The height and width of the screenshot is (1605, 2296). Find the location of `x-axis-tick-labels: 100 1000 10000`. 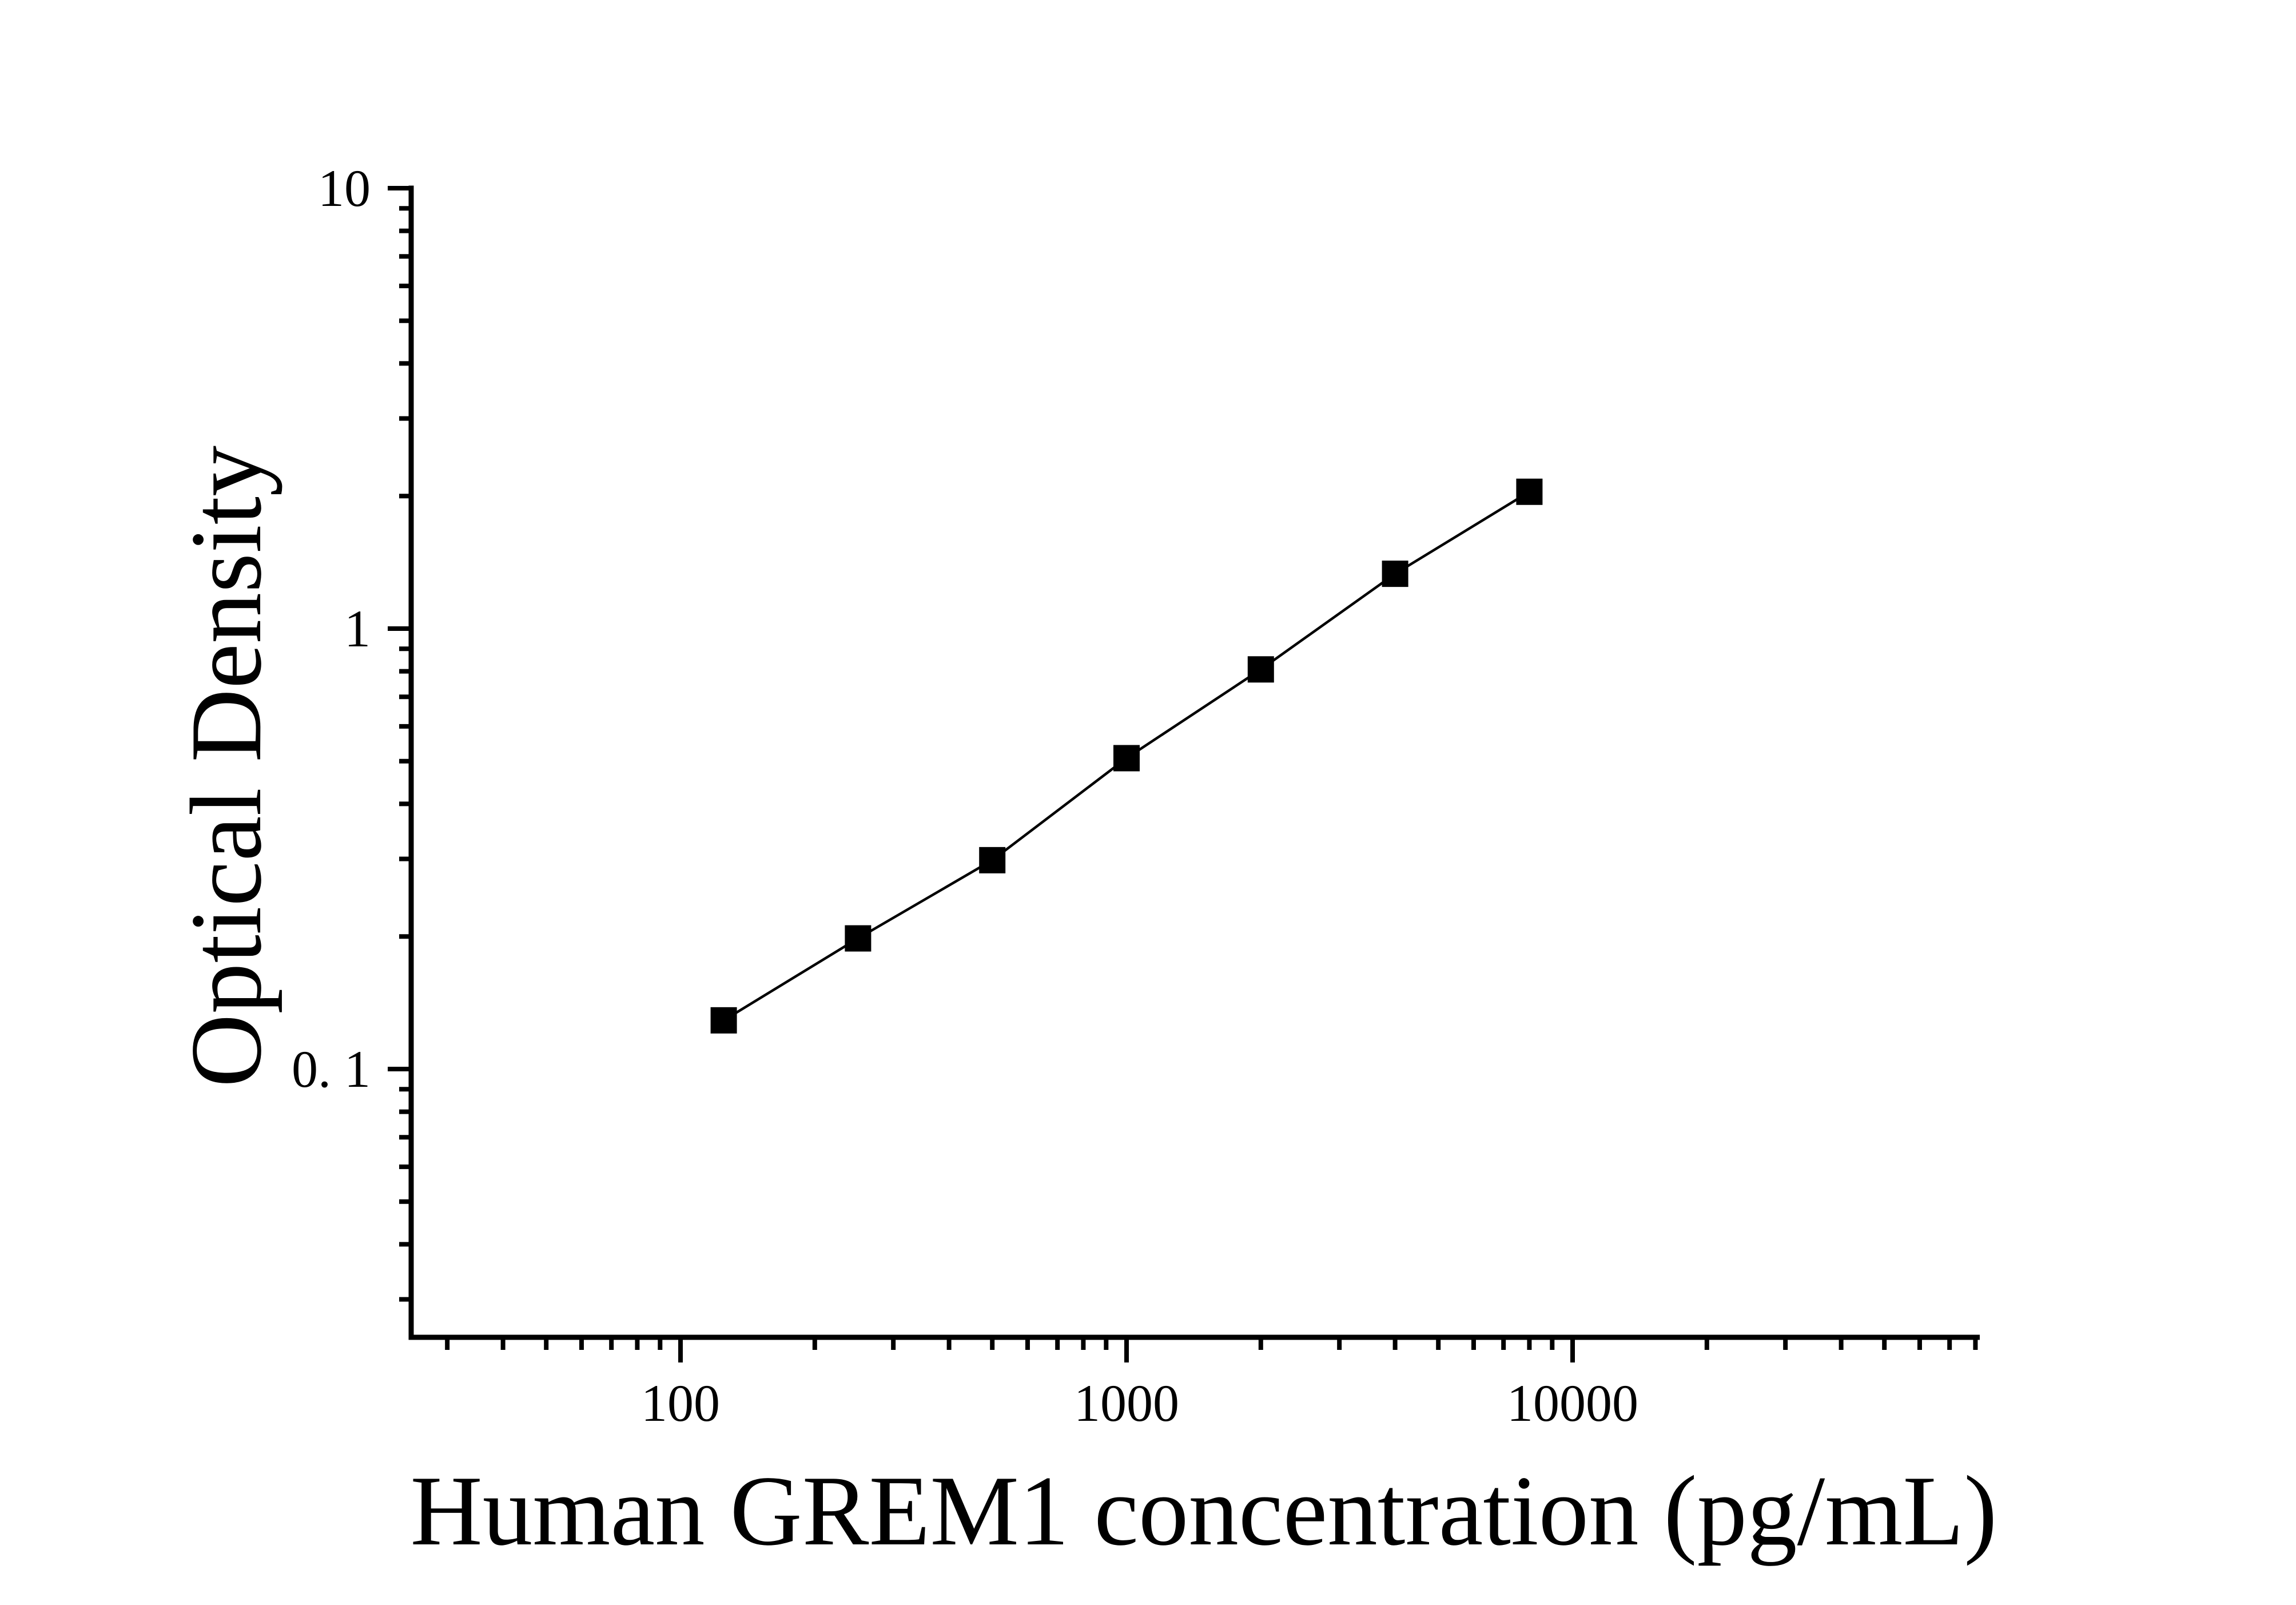

x-axis-tick-labels: 100 1000 10000 is located at coordinates (1139, 1403).